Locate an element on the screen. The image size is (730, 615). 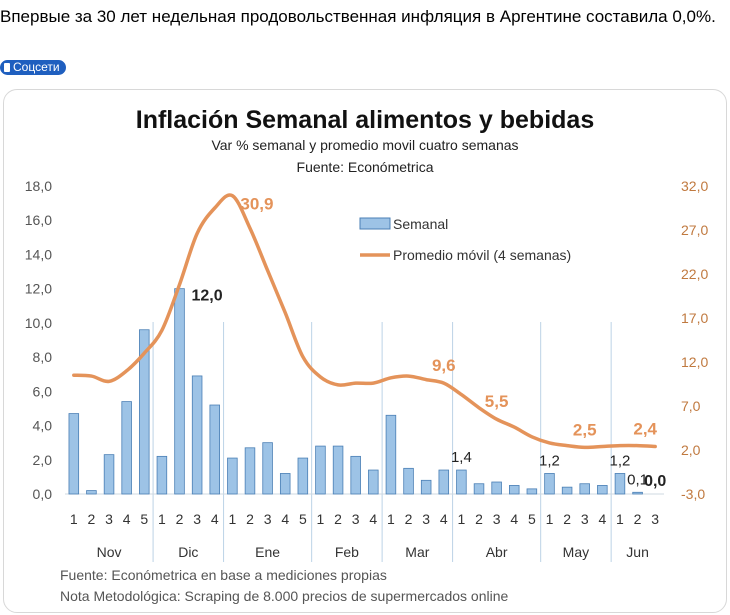
left-tick-label: 0,0 is located at coordinates (43, 494).